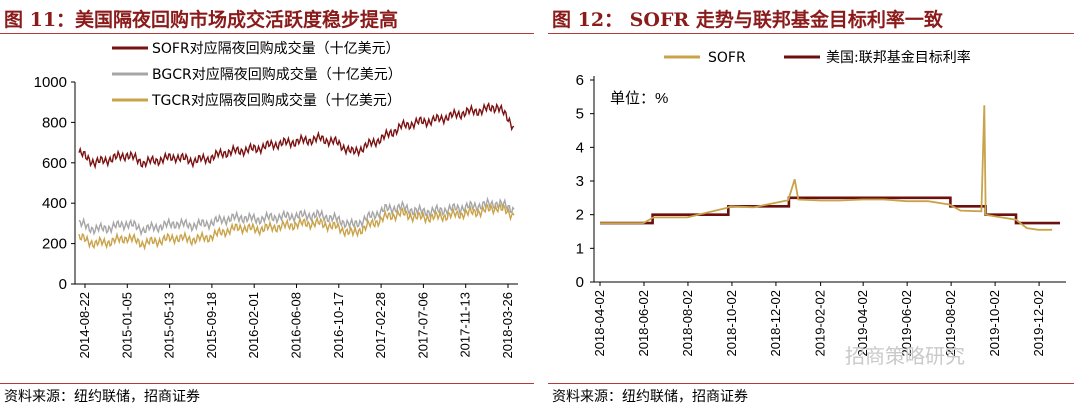 The width and height of the screenshot is (1080, 409). Describe the element at coordinates (84, 325) in the screenshot. I see `x-tick-label: 2014-08-22` at that location.